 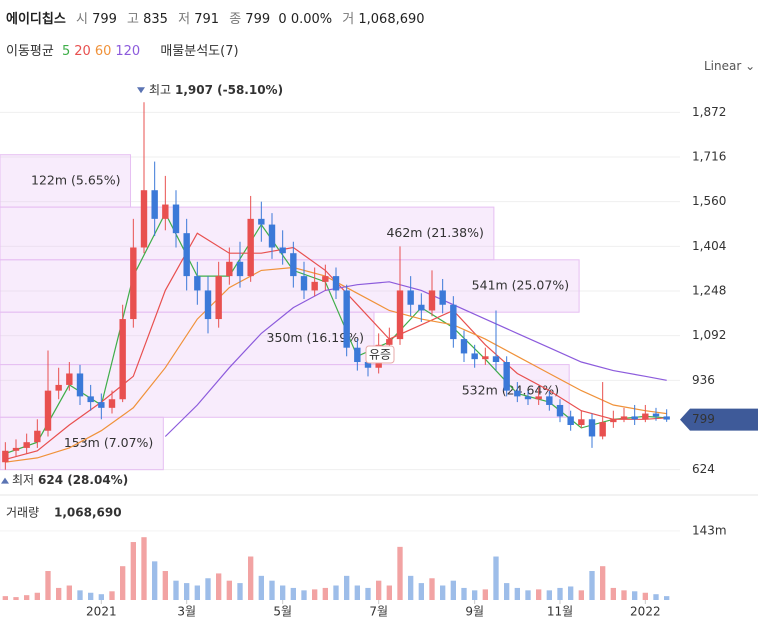 What do you see at coordinates (380, 354) in the screenshot?
I see `event-box` at bounding box center [380, 354].